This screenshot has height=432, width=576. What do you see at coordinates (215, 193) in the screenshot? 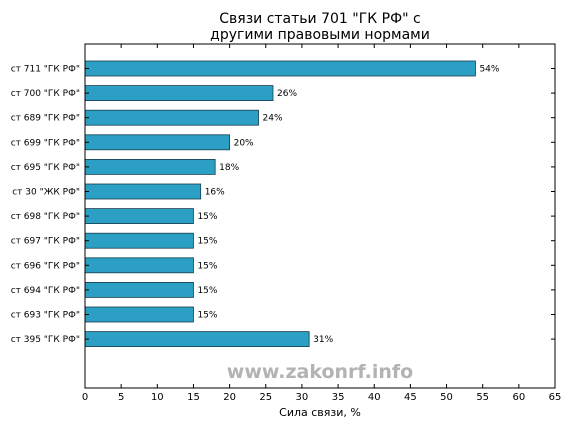
I see `data-label: 16%` at bounding box center [215, 193].